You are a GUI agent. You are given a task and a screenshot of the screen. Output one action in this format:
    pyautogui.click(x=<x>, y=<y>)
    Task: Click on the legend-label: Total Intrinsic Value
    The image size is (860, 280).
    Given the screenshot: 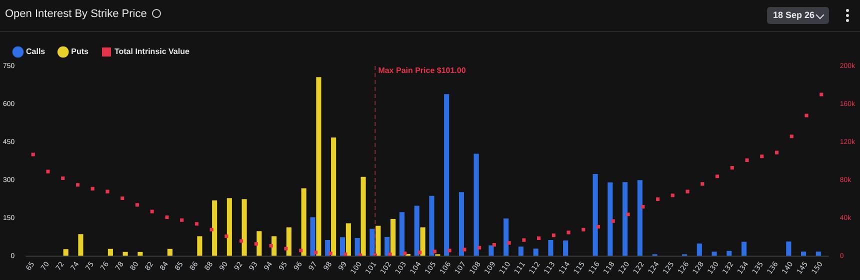 What is the action you would take?
    pyautogui.click(x=152, y=51)
    